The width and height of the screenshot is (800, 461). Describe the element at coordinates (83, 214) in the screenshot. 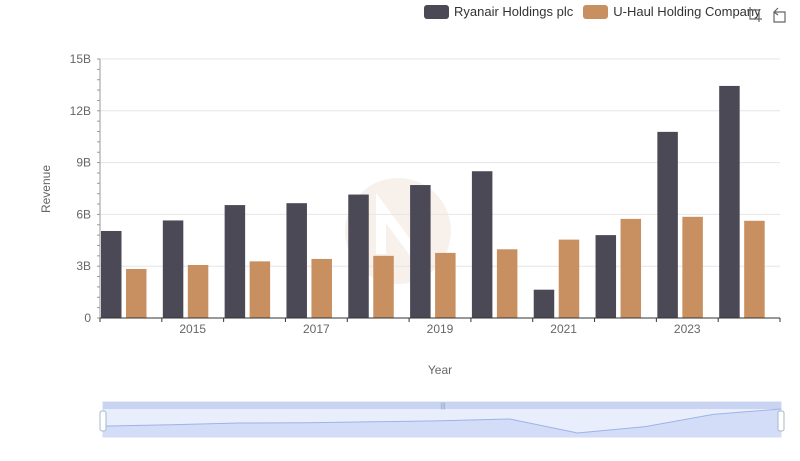

I see `y-tick-label: 6B` at that location.